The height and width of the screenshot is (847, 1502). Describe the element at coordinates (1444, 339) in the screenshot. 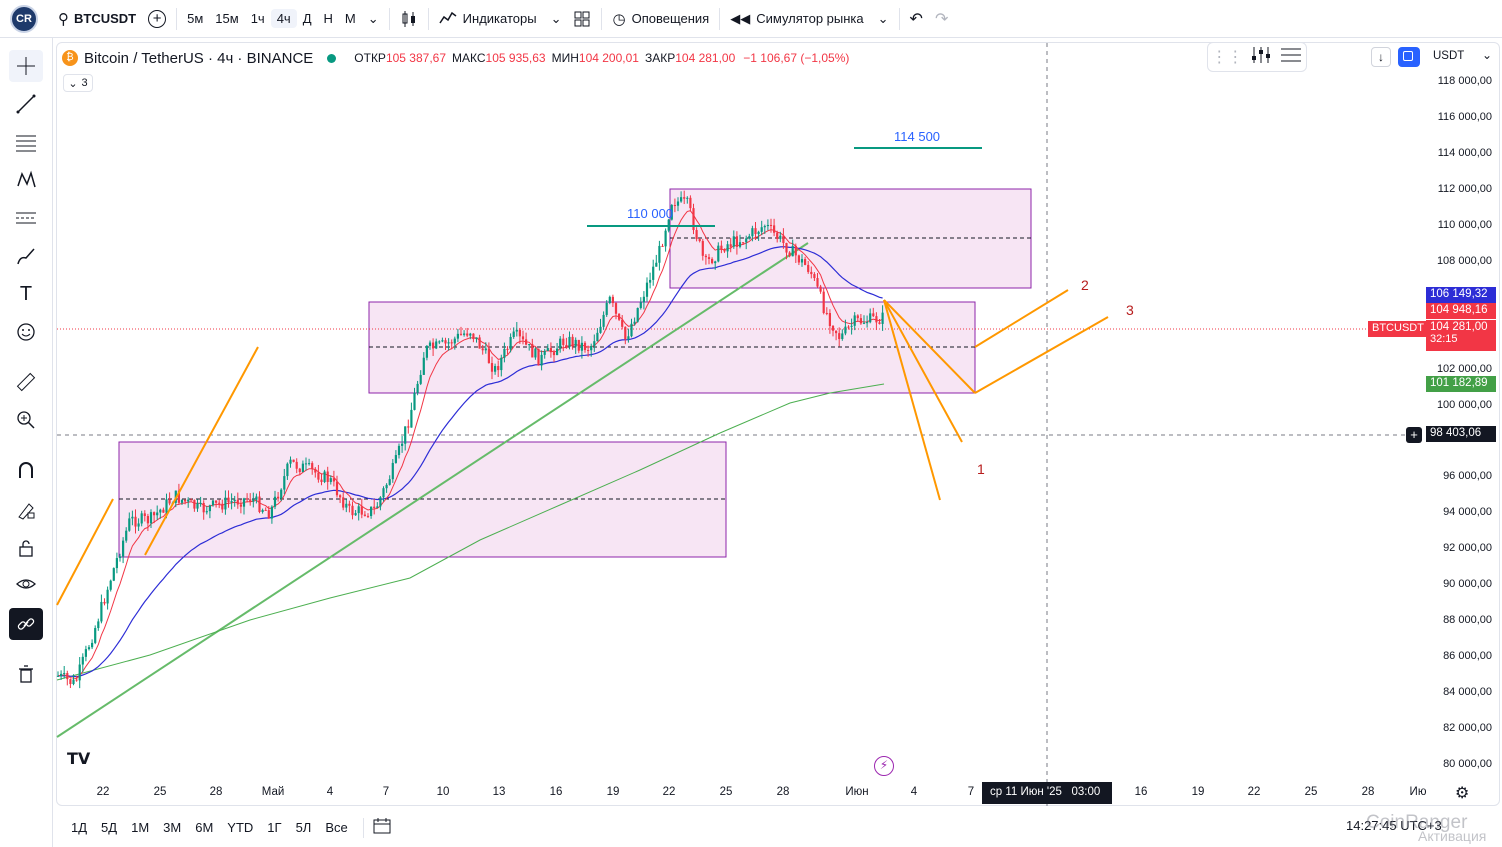

I see `countdown-value: 32:15` at that location.